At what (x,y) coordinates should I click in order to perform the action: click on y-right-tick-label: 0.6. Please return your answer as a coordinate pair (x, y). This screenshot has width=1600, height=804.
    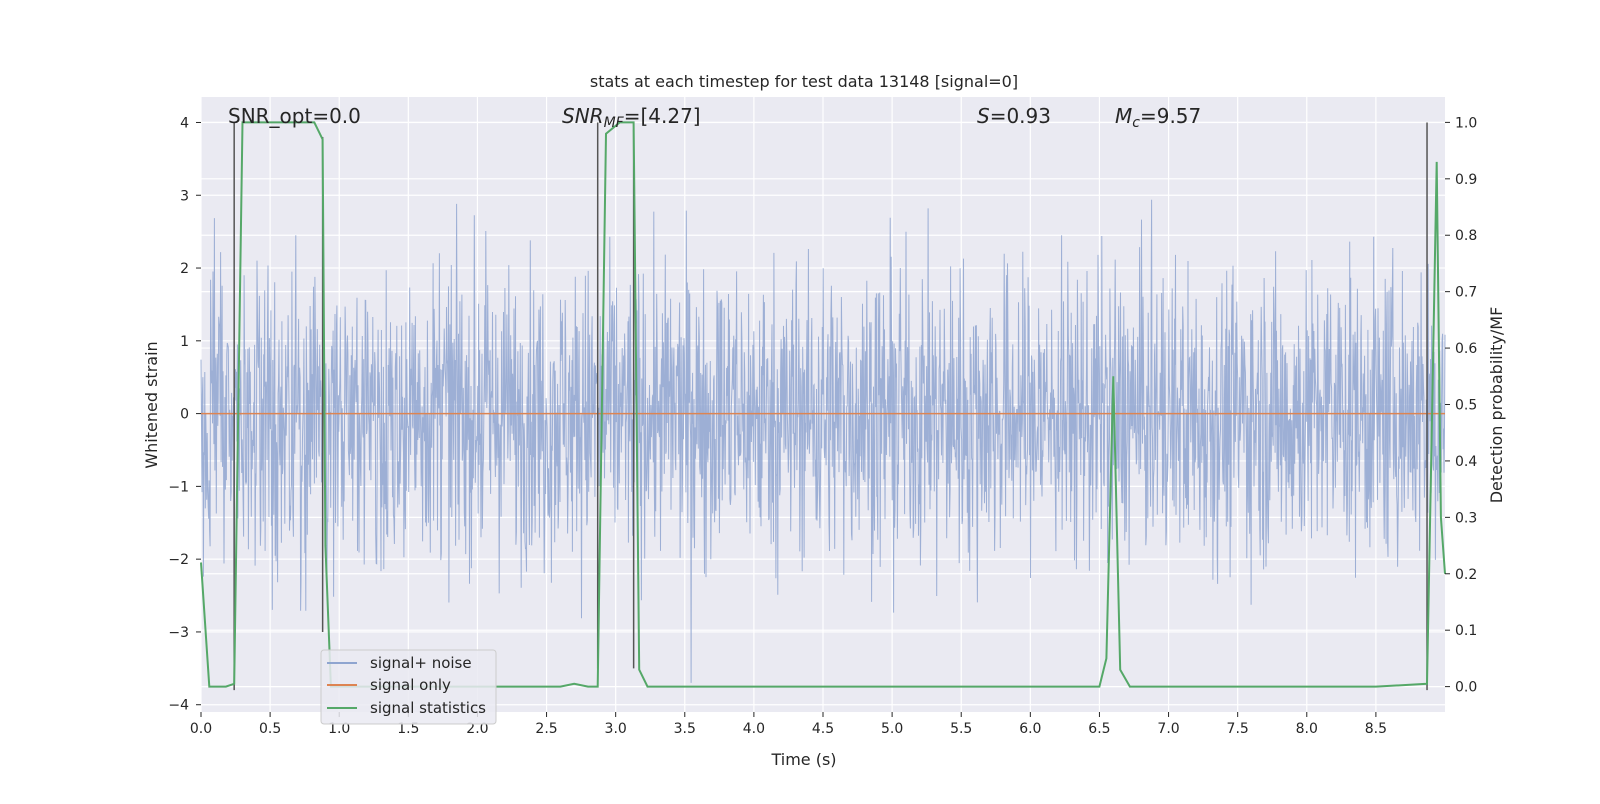
    Looking at the image, I should click on (1466, 349).